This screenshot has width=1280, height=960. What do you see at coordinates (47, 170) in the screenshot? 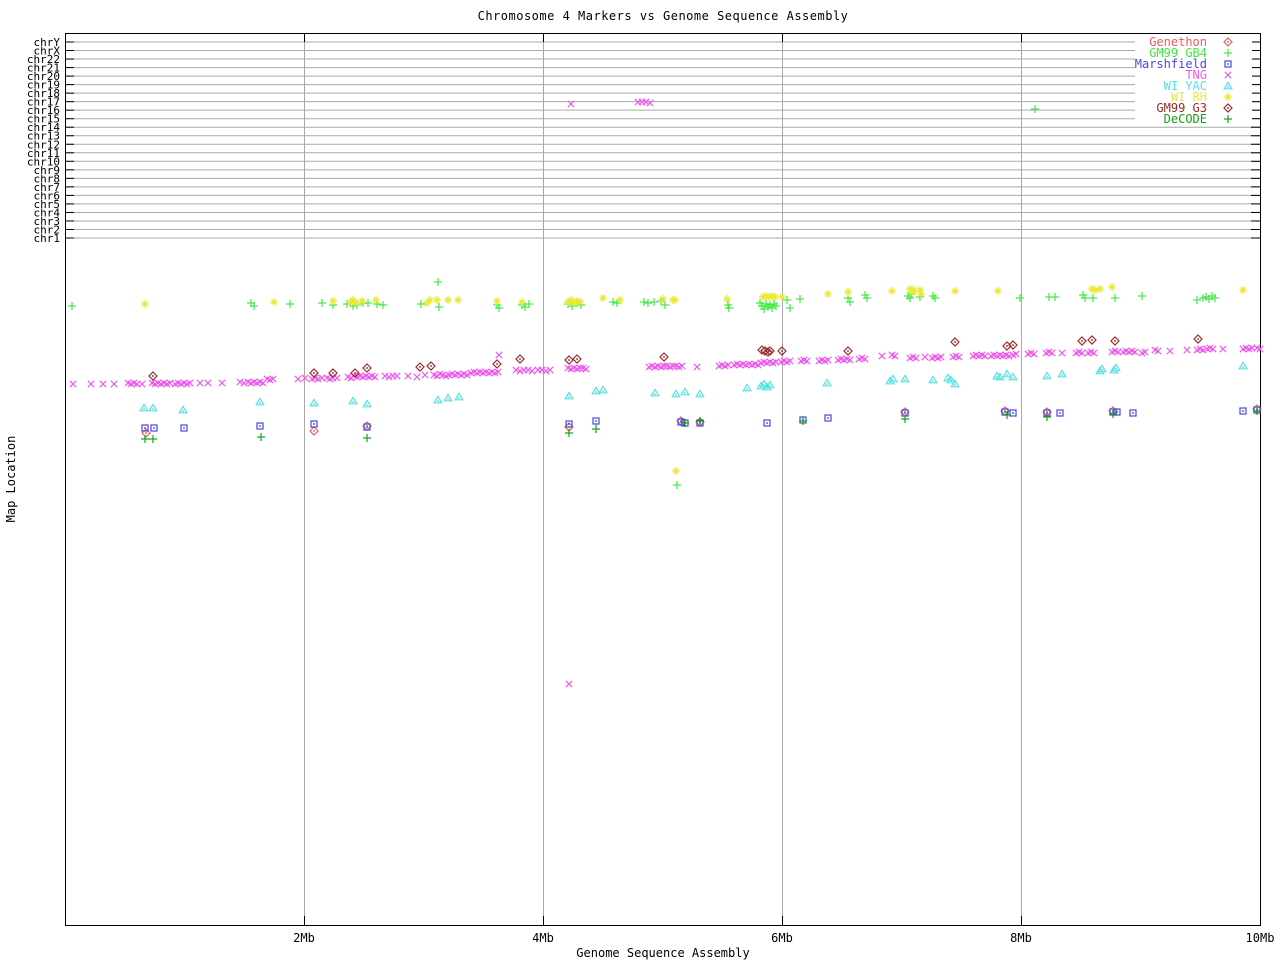
I see `chr-label-chr9: chr9` at bounding box center [47, 170].